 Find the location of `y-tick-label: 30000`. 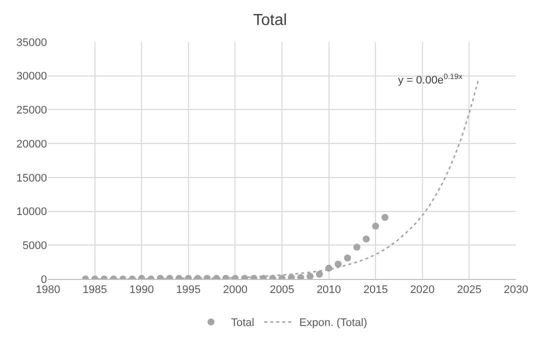

y-tick-label: 30000 is located at coordinates (31, 76).